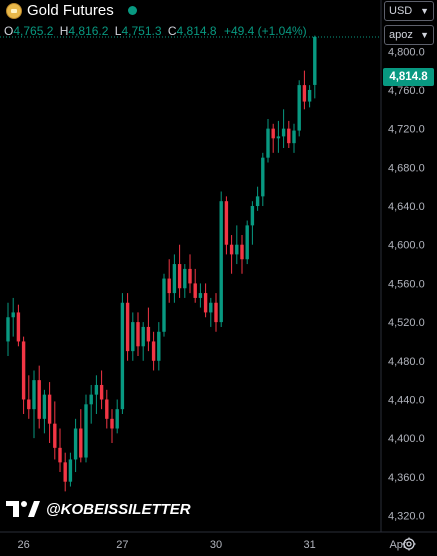 This screenshot has width=437, height=556. Describe the element at coordinates (118, 31) in the screenshot. I see `low-label: L` at that location.